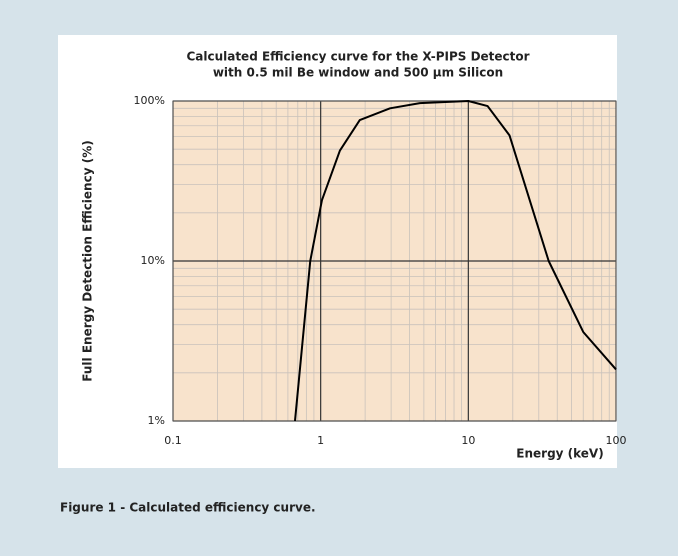 Image resolution: width=678 pixels, height=556 pixels. What do you see at coordinates (468, 440) in the screenshot?
I see `x-tick-label: 10` at bounding box center [468, 440].